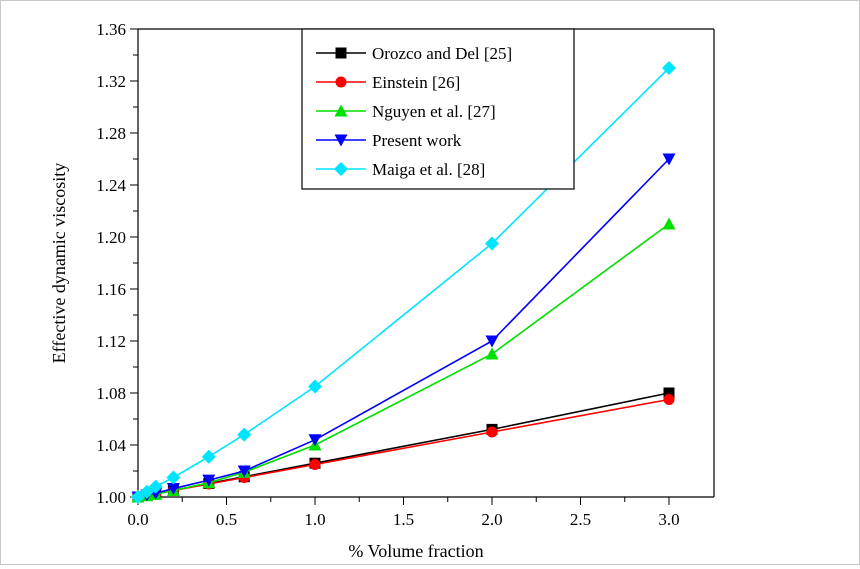  Describe the element at coordinates (226, 519) in the screenshot. I see `x-tick-label: 0.5` at that location.